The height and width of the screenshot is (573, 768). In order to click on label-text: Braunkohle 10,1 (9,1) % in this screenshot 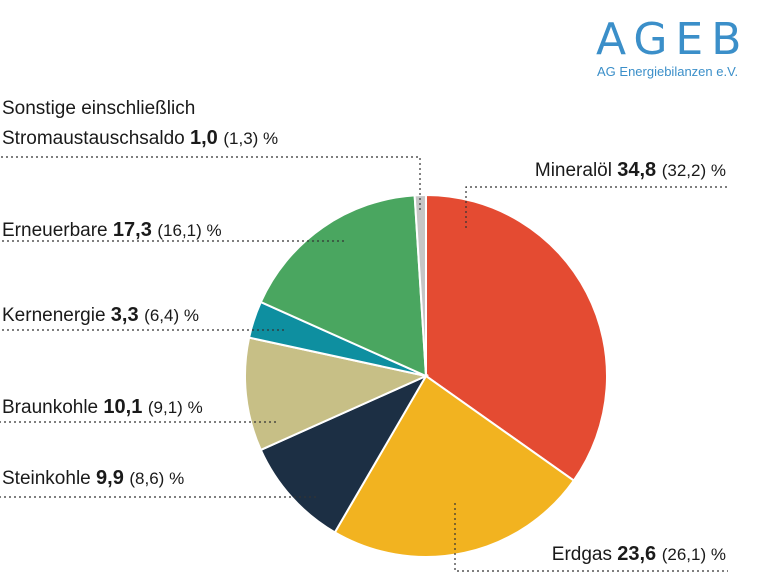, I will do `click(102, 407)`.